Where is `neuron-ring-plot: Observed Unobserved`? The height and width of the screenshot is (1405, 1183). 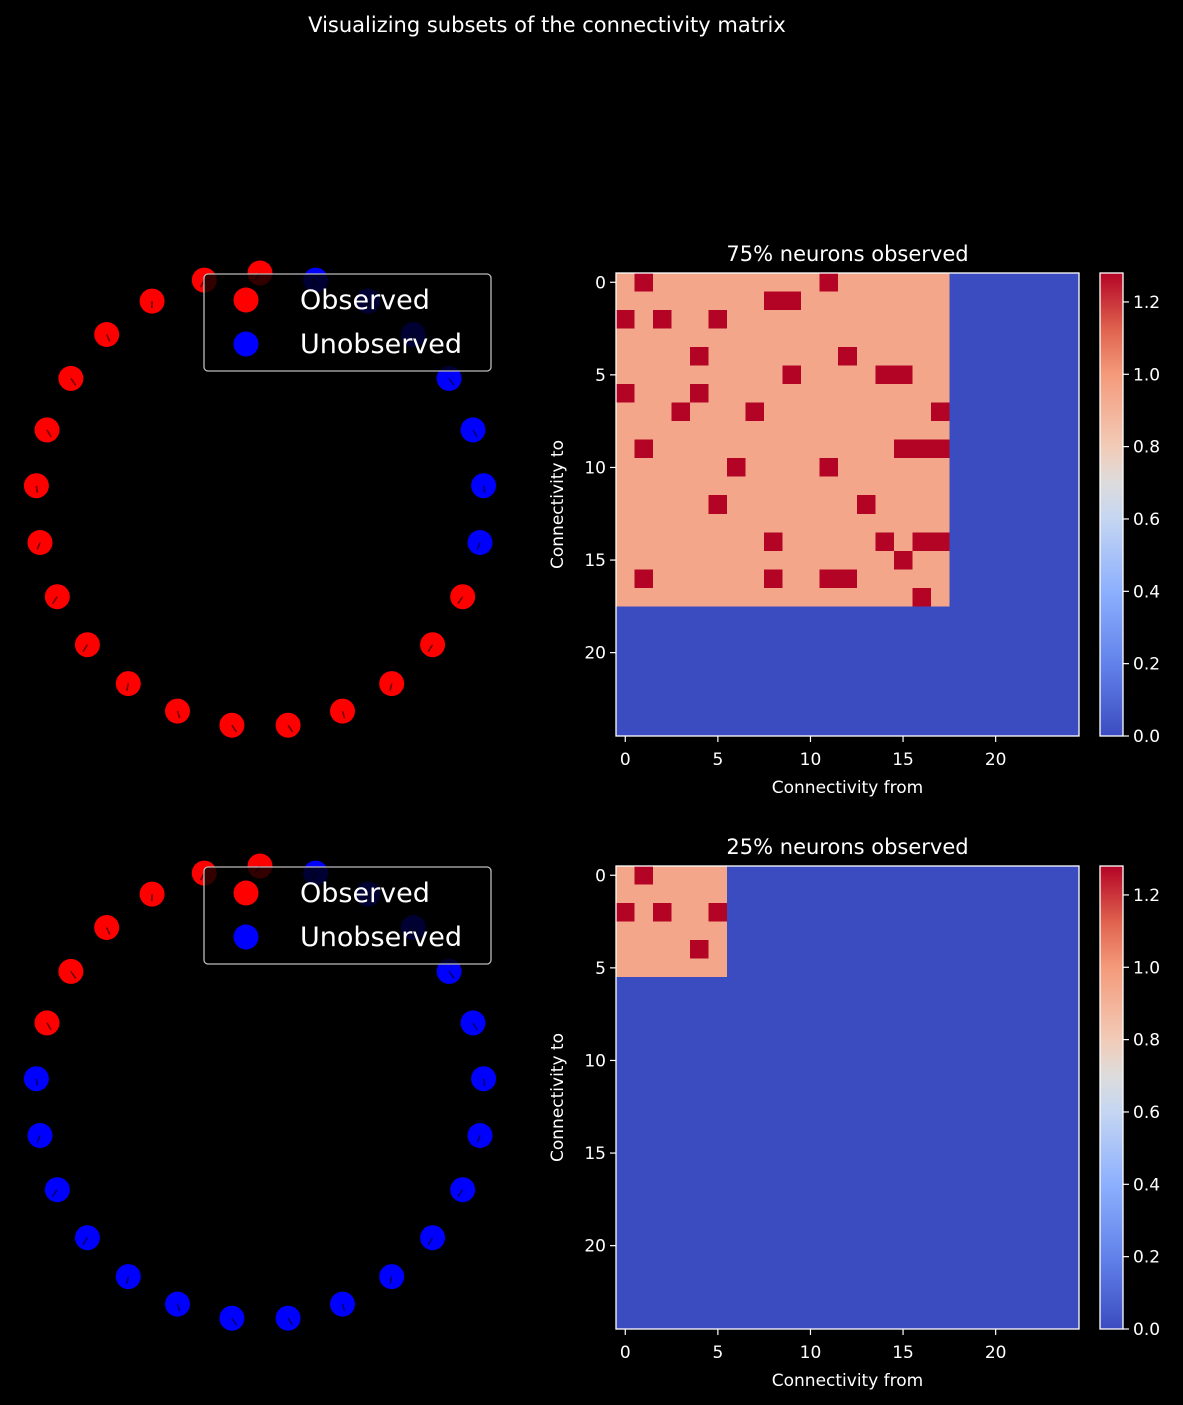 neuron-ring-plot: Observed Unobserved is located at coordinates (260, 1092).